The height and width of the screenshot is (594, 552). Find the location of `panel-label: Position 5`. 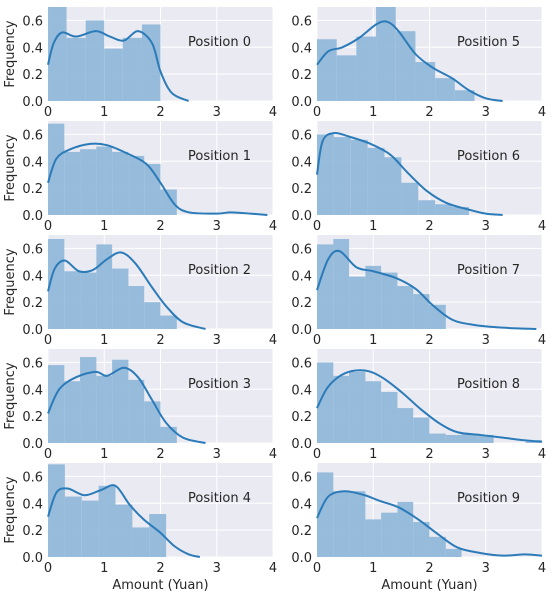

panel-label: Position 5 is located at coordinates (488, 42).